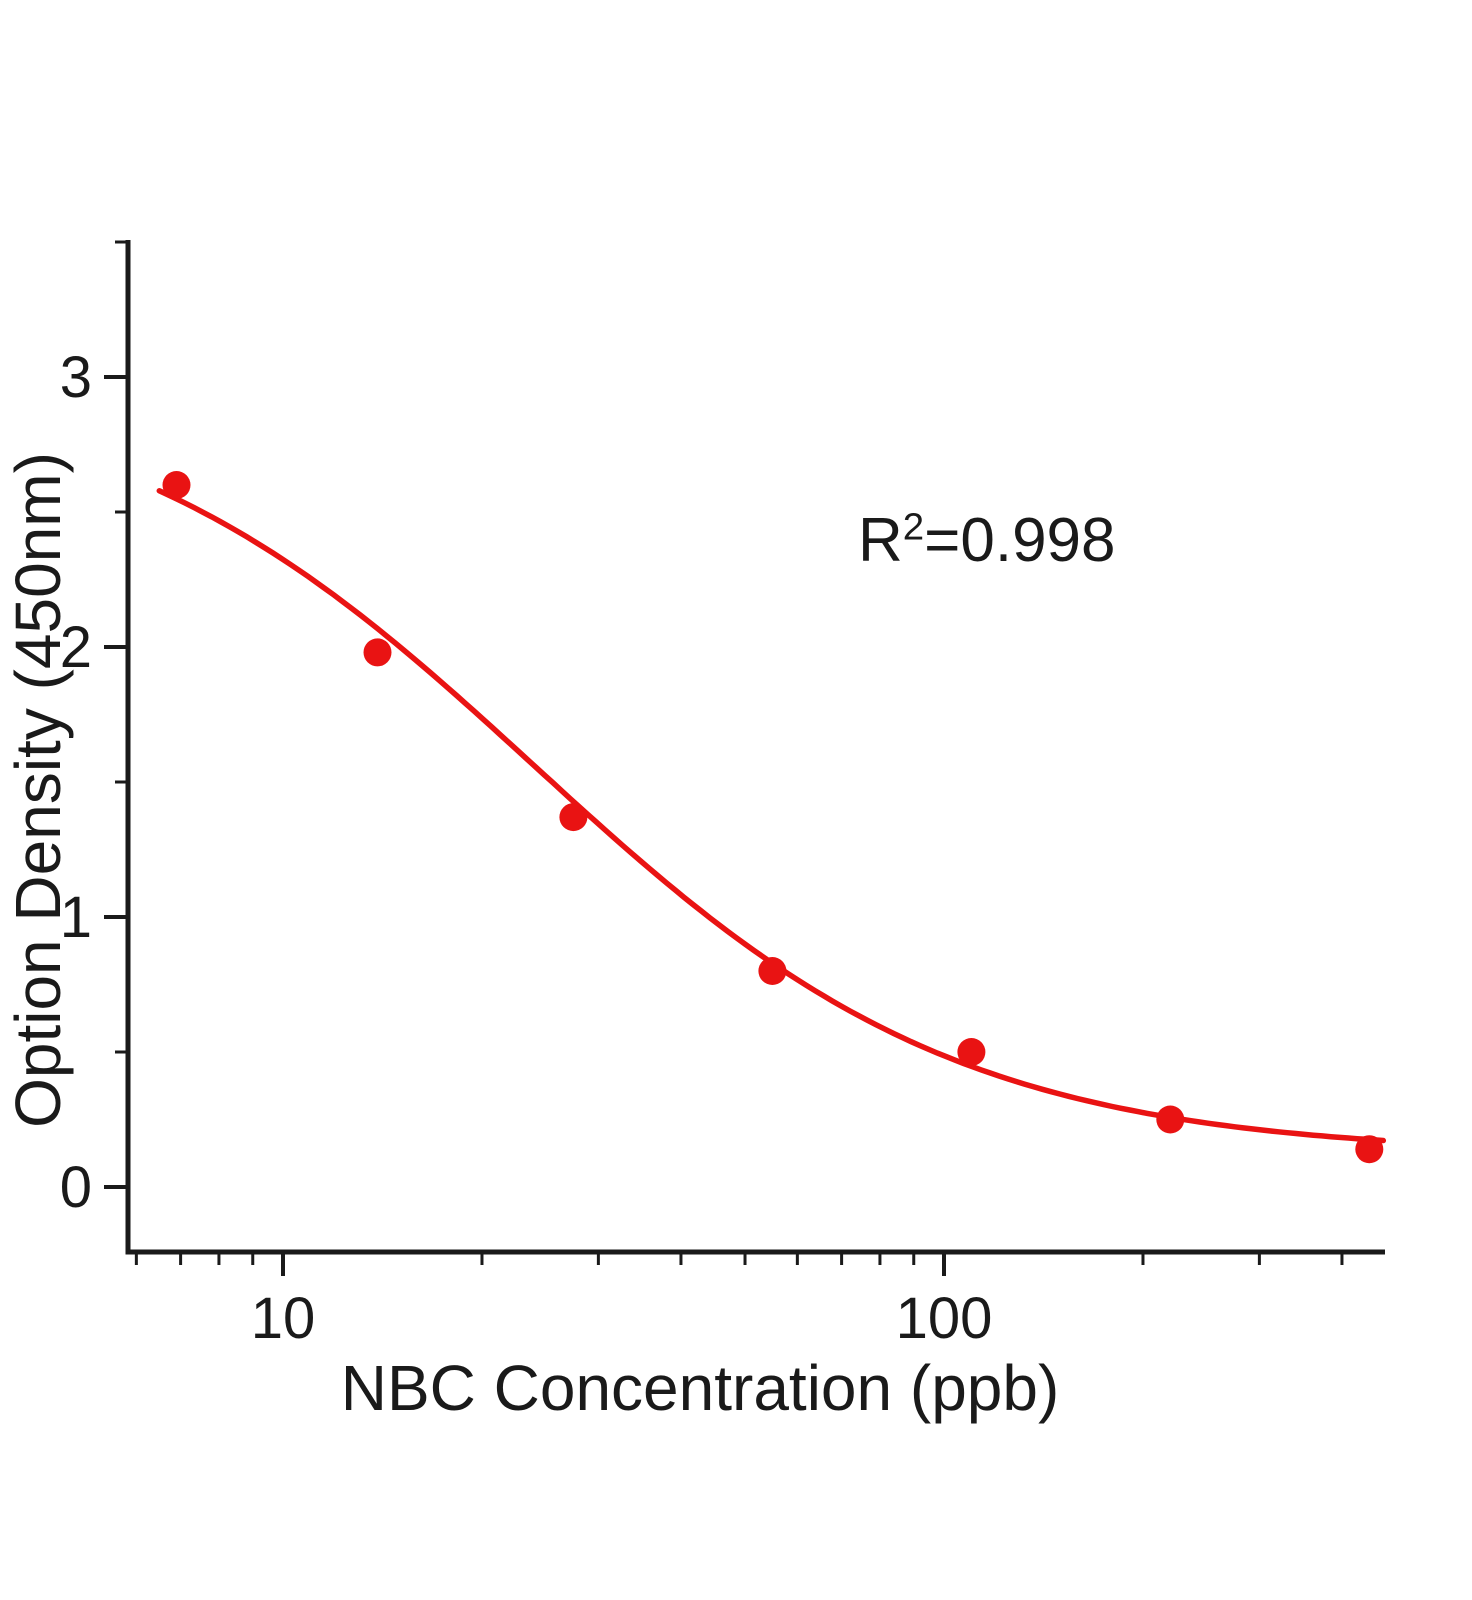 The width and height of the screenshot is (1472, 1600). I want to click on y-tick-label: 2, so click(76, 647).